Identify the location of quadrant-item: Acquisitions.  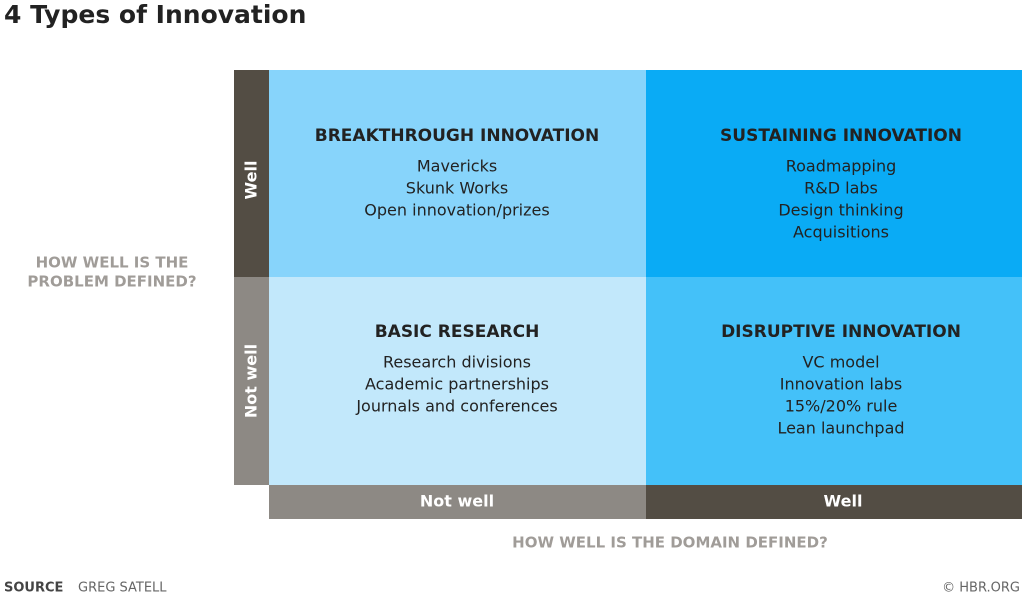
(841, 232).